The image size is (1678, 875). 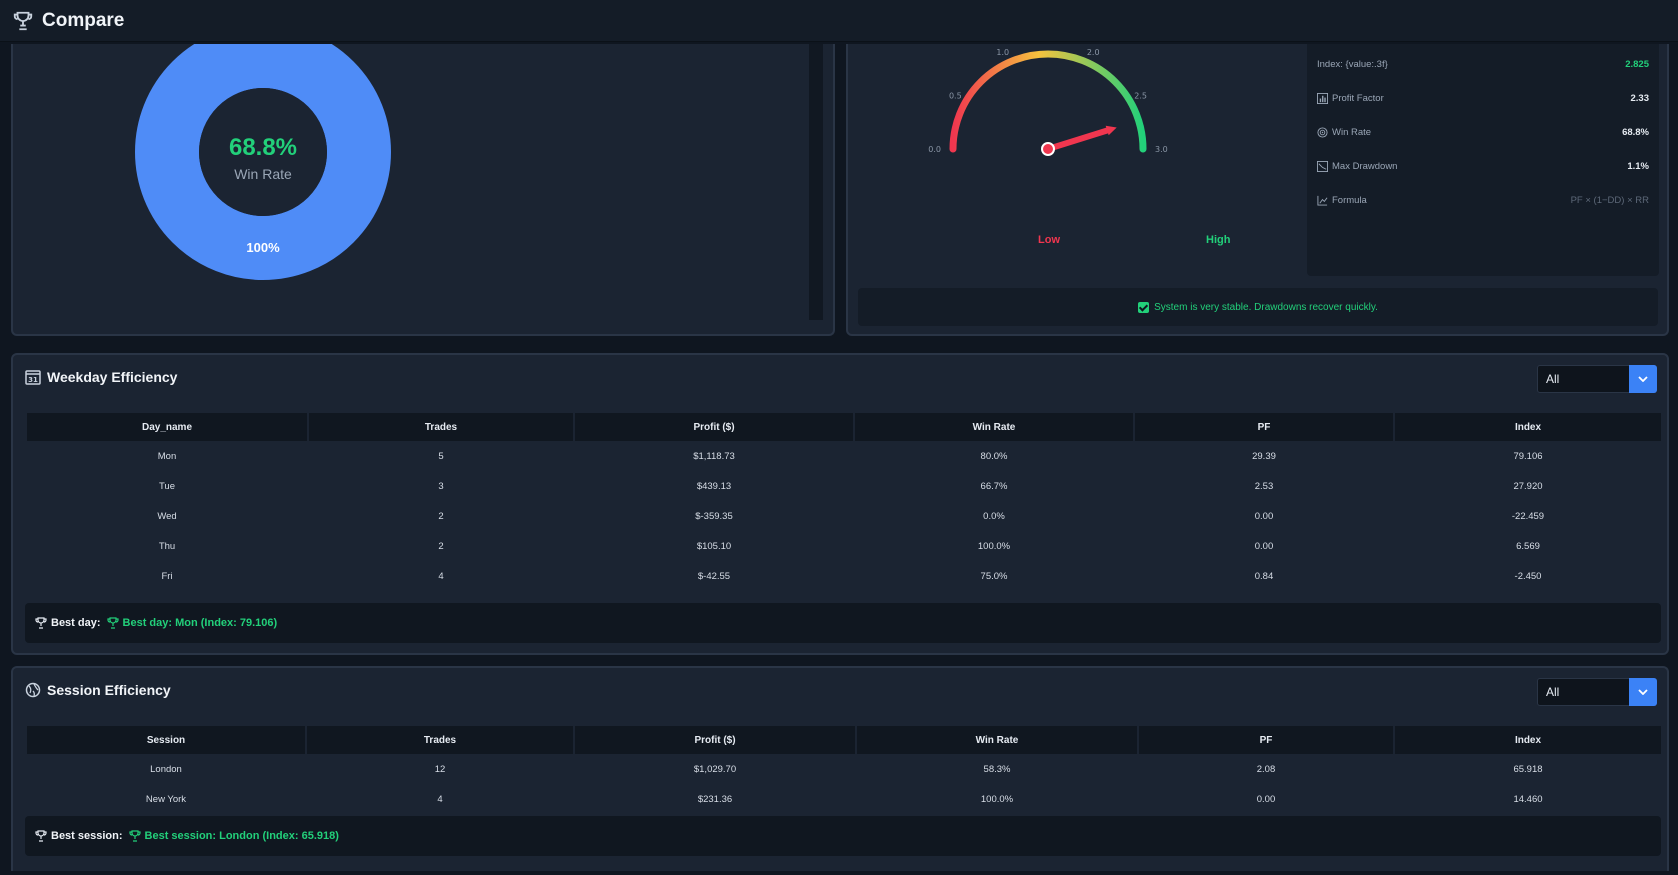 What do you see at coordinates (844, 799) in the screenshot?
I see `table-row: New York 4 $231.36 100.0% 0.00 14.460` at bounding box center [844, 799].